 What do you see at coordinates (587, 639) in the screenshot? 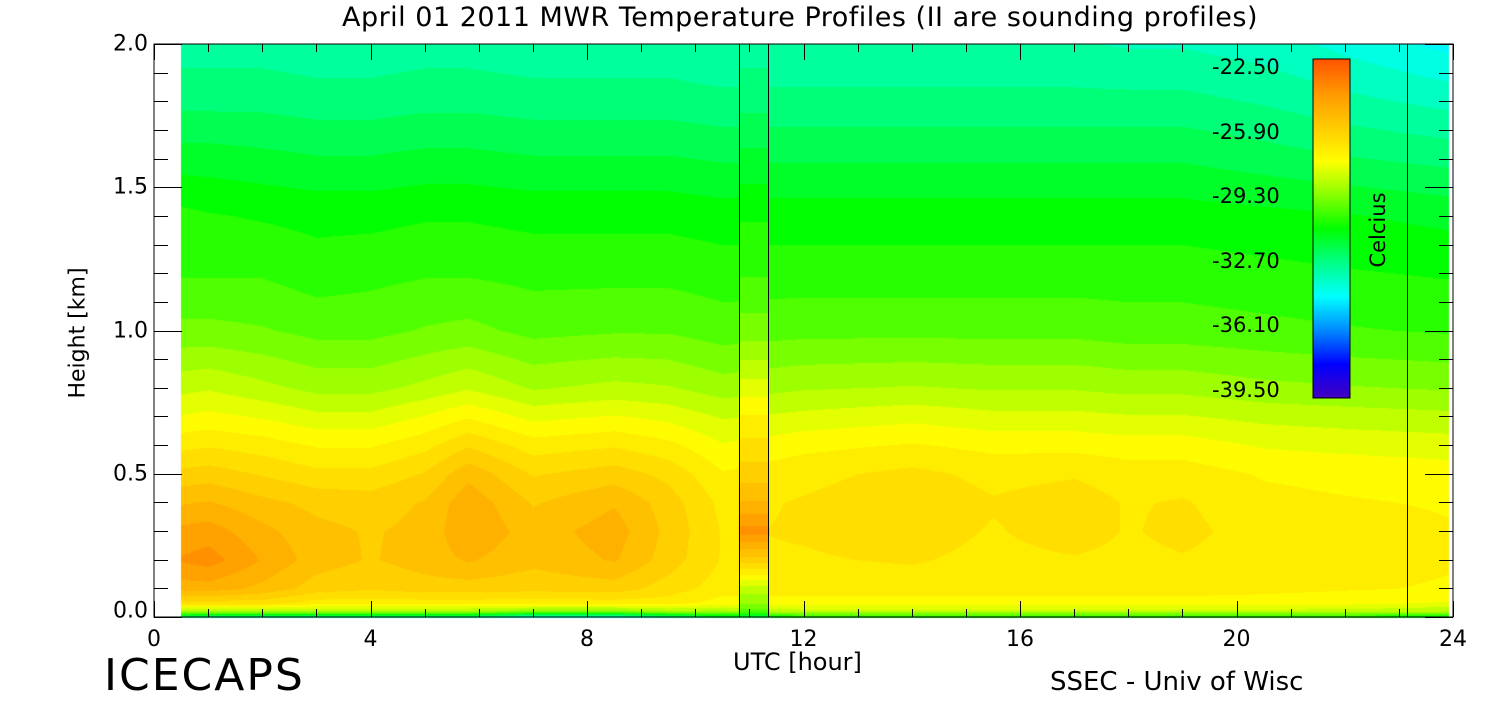
I see `x-tick-label: 8` at bounding box center [587, 639].